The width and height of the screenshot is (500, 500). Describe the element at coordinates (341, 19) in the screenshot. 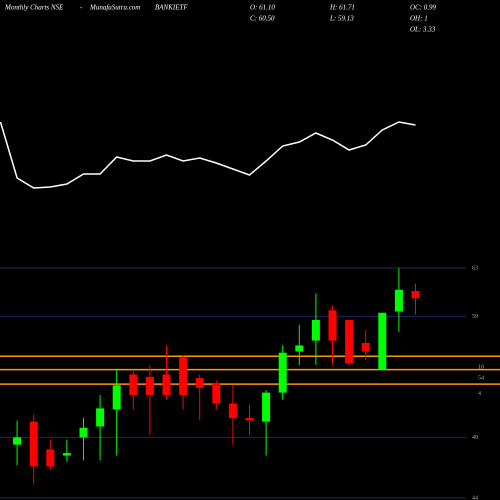

I see `low-info: L: 59.13` at that location.